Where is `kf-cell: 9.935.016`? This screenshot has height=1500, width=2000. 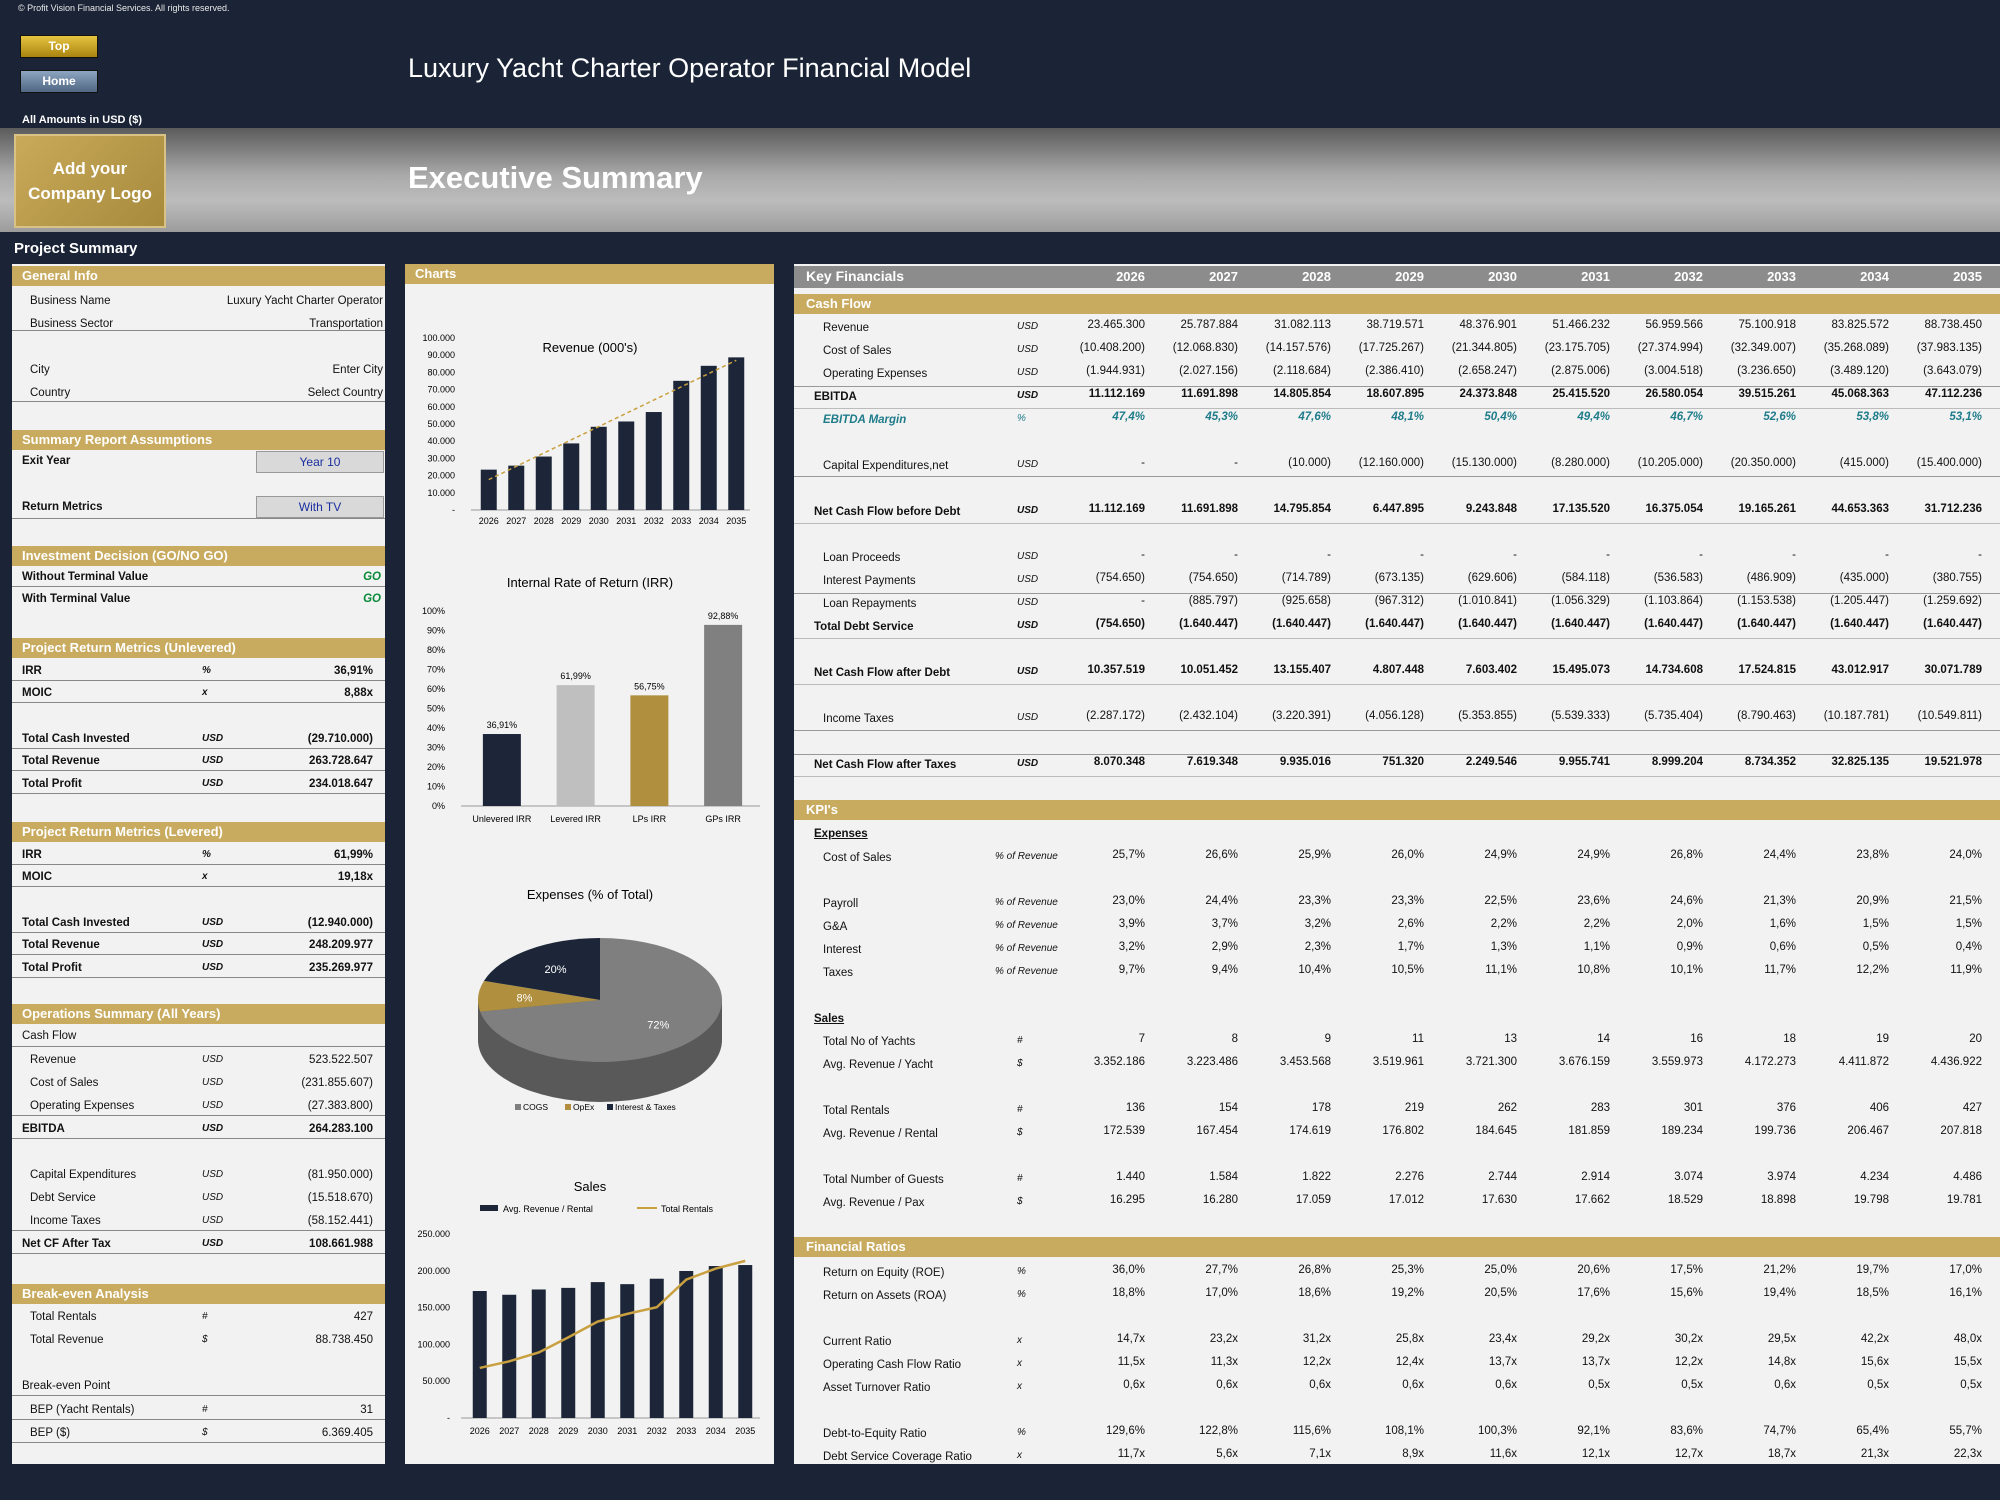 kf-cell: 9.935.016 is located at coordinates (1305, 762).